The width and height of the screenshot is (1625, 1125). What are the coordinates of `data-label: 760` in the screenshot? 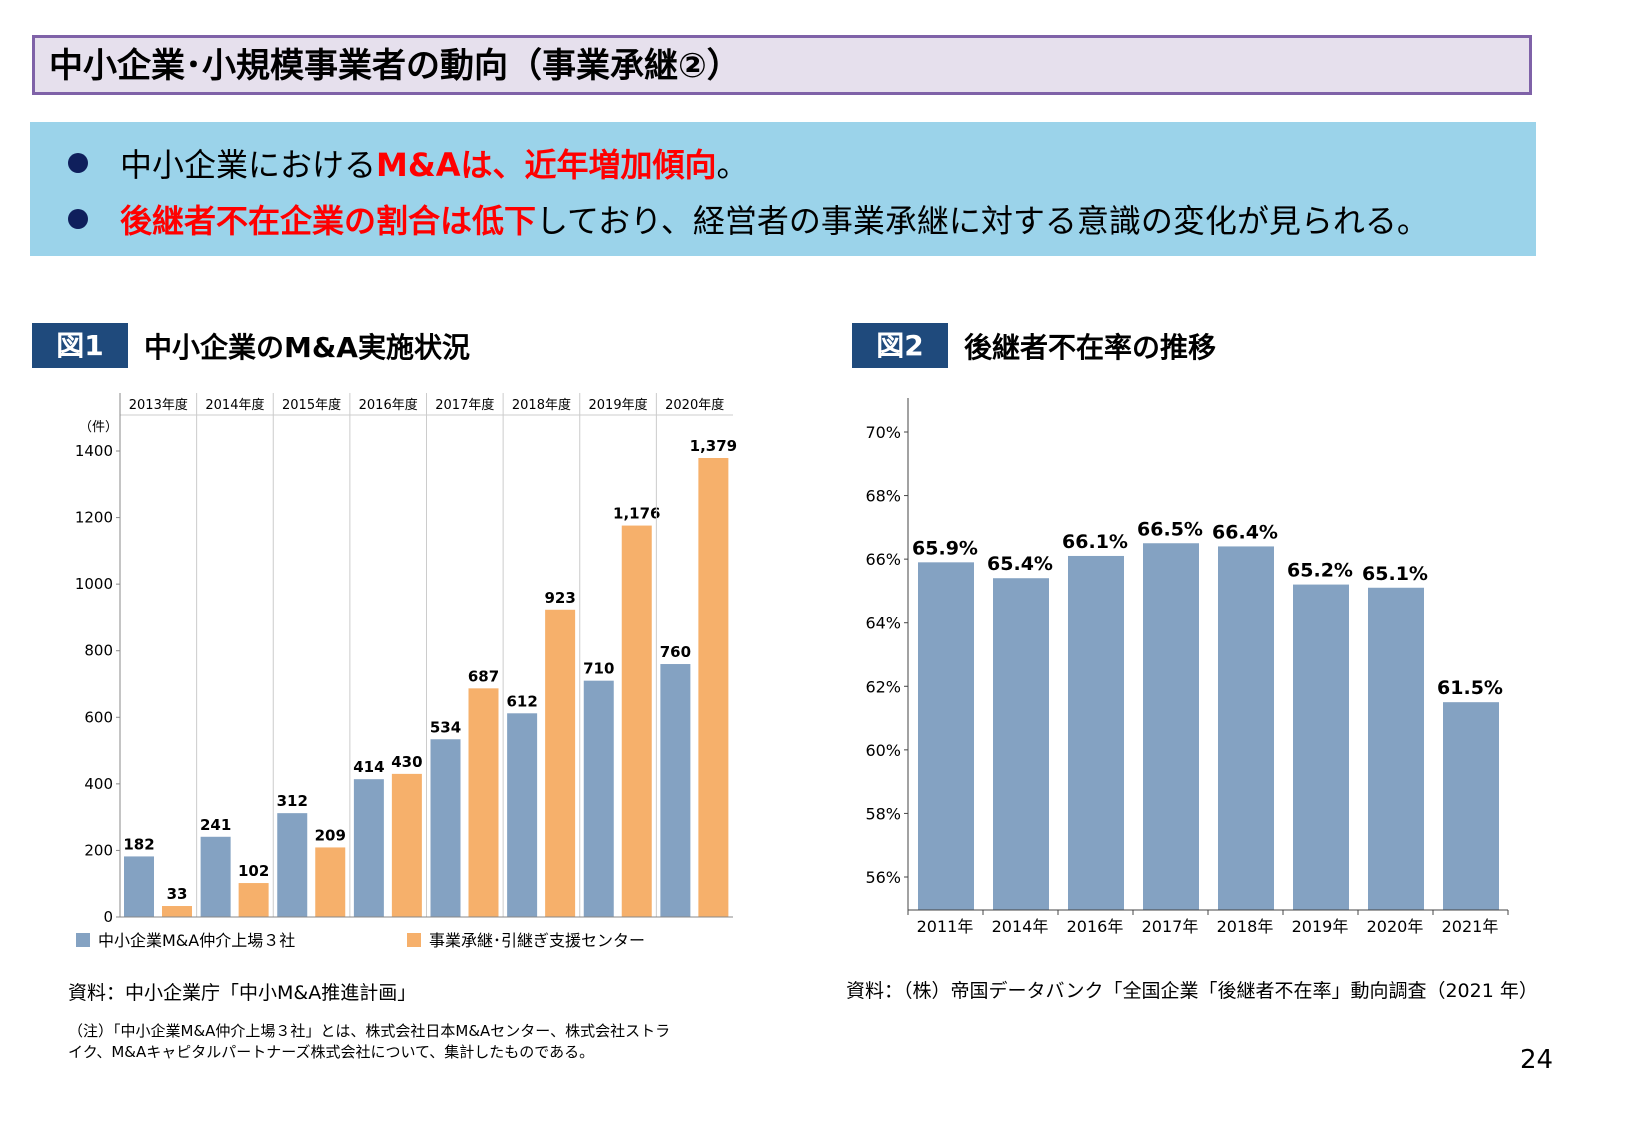 It's located at (675, 652).